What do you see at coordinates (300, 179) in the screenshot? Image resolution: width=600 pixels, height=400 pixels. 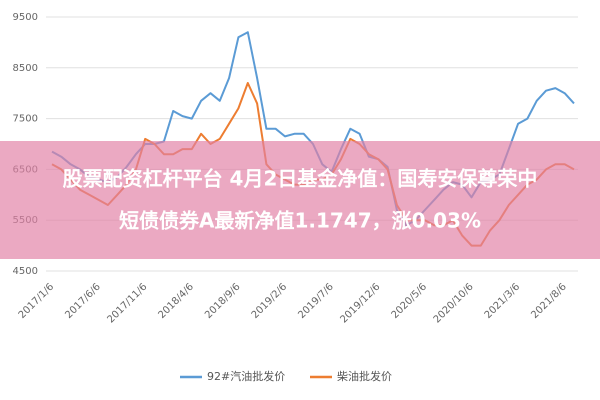 I see `banner-line: 股票配资杠杆平台 4月2日基金净值：国寿安保尊荣中` at bounding box center [300, 179].